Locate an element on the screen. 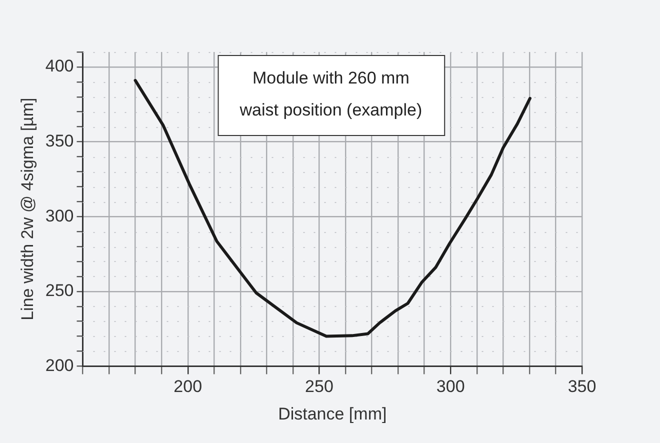  y-axis-title: Line width 2w @ 4sigma [µm] is located at coordinates (27, 209).